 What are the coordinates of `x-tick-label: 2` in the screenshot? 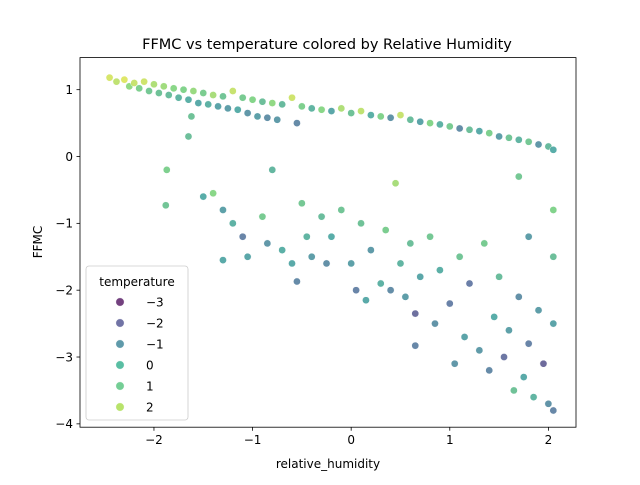 It's located at (549, 440).